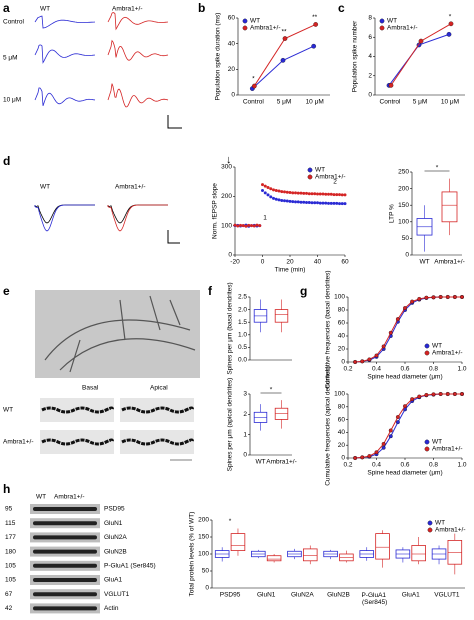 This screenshot has height=620, width=474. What do you see at coordinates (245, 394) in the screenshot?
I see `y-tick-label: 3` at bounding box center [245, 394].